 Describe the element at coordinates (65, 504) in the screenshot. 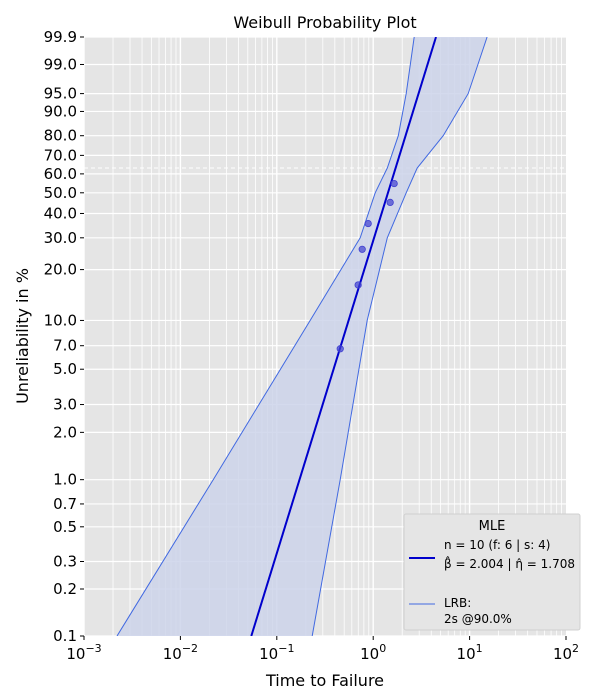

I see `y-tick-label: 0.7` at that location.